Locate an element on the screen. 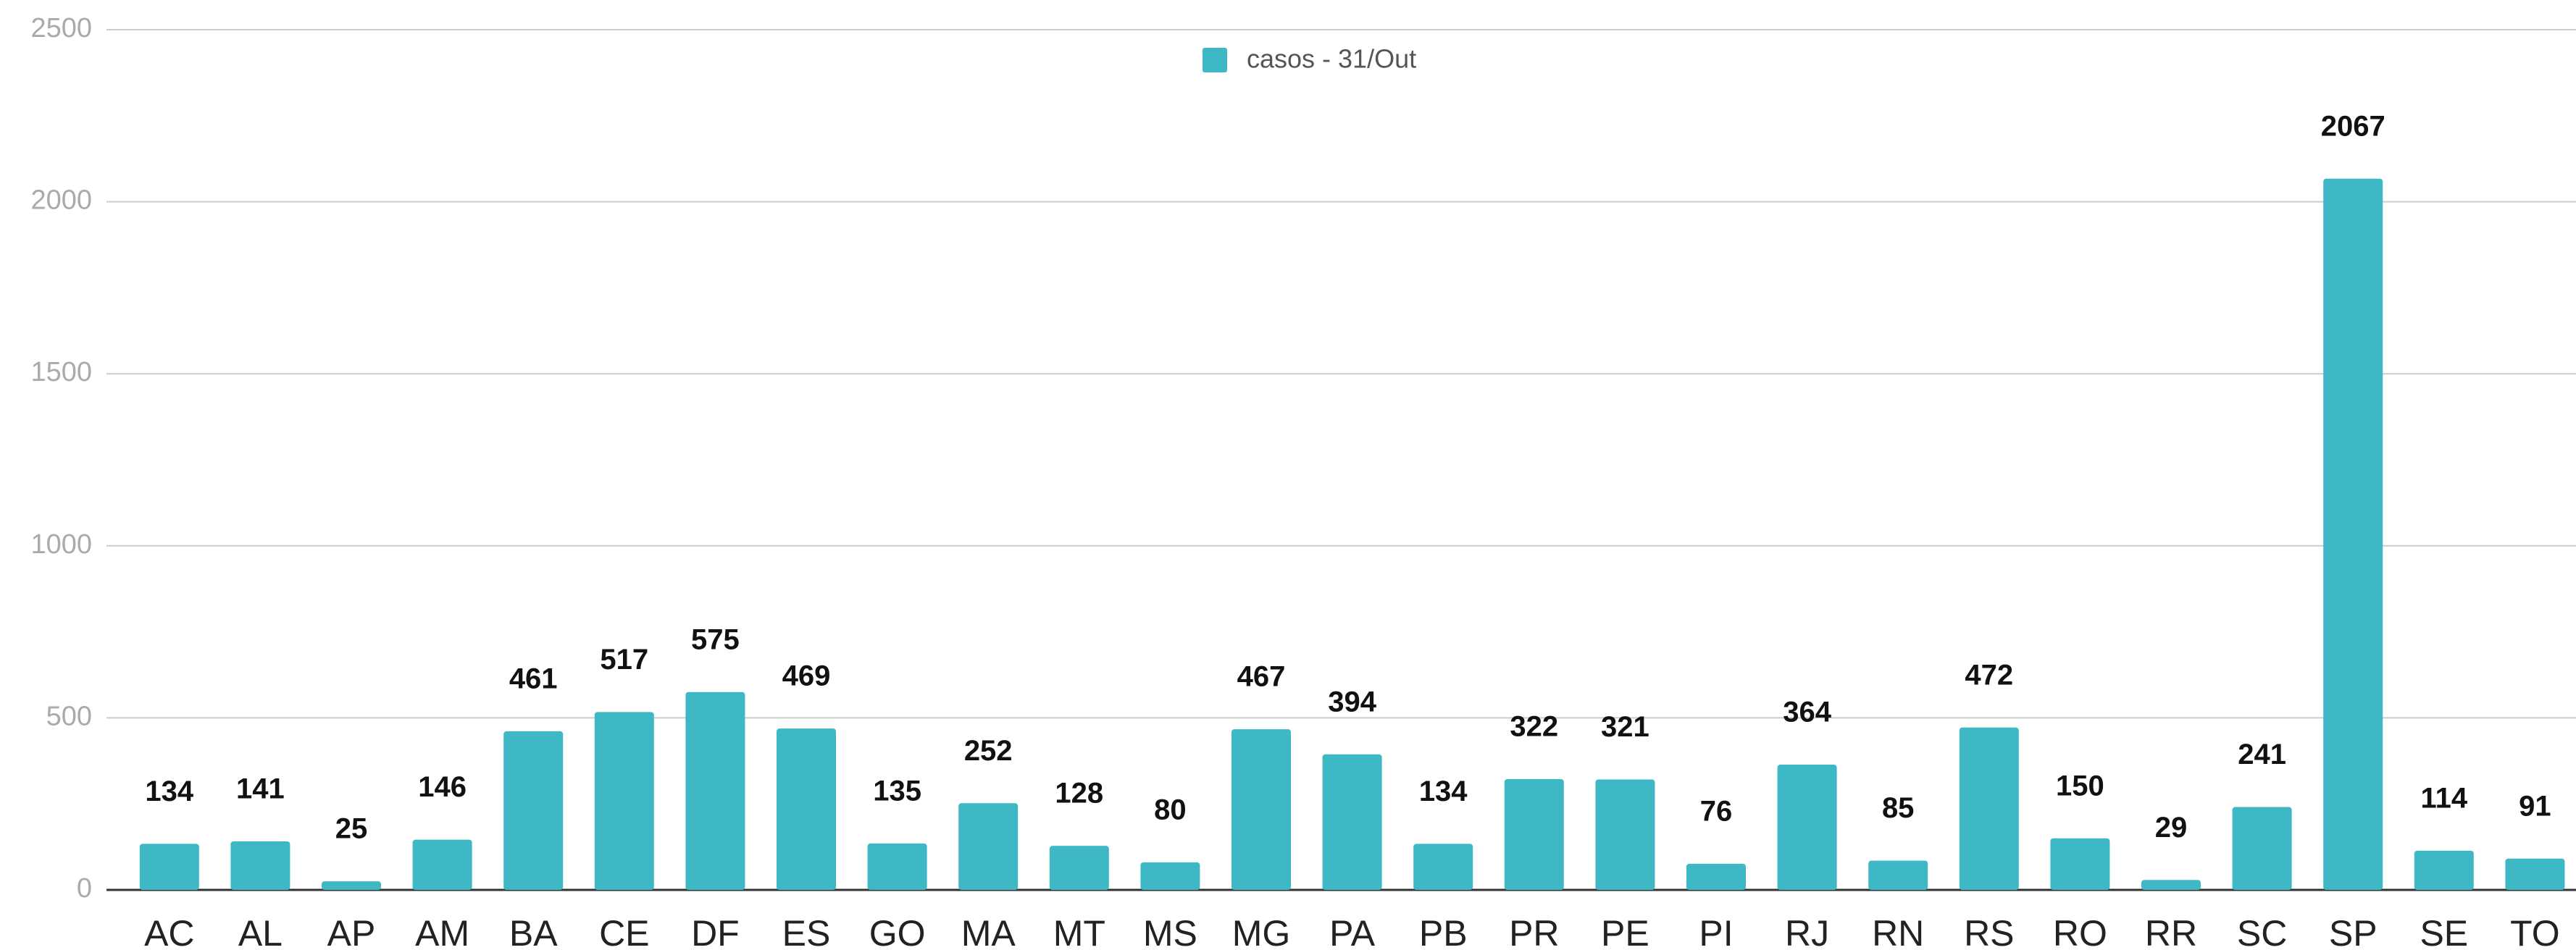  x-tick-label: SE is located at coordinates (2444, 931).